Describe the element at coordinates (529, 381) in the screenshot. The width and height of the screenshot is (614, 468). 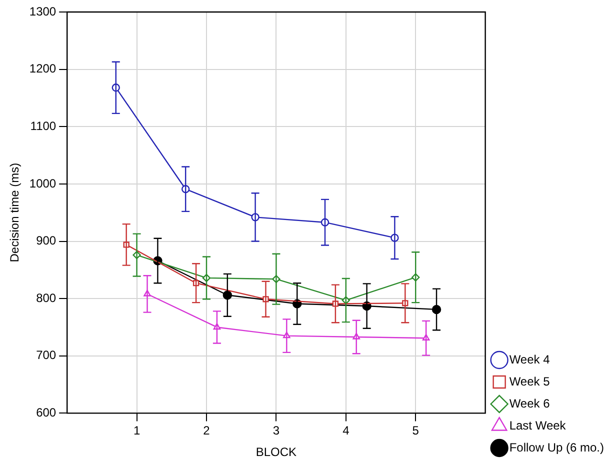
I see `legend-label: Week 5` at that location.